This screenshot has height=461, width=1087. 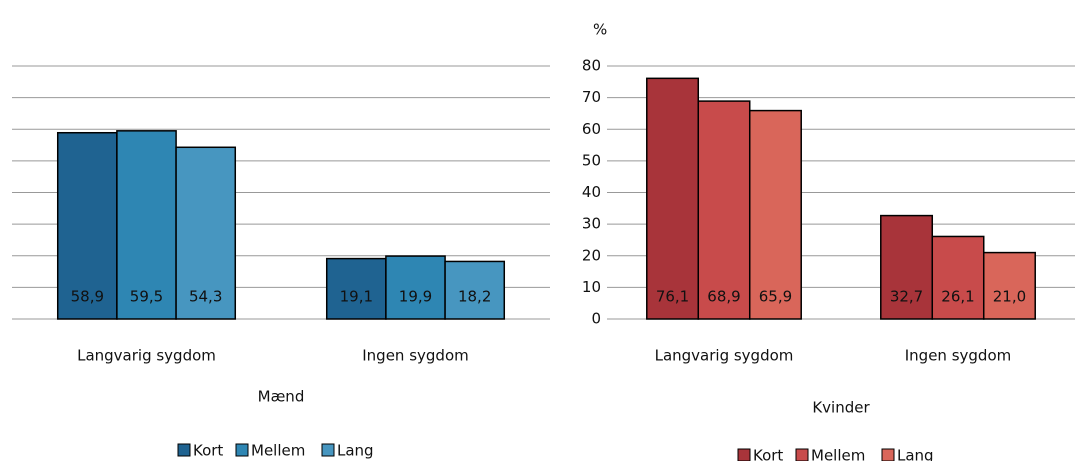 What do you see at coordinates (775, 297) in the screenshot?
I see `data-label: 65,9` at bounding box center [775, 297].